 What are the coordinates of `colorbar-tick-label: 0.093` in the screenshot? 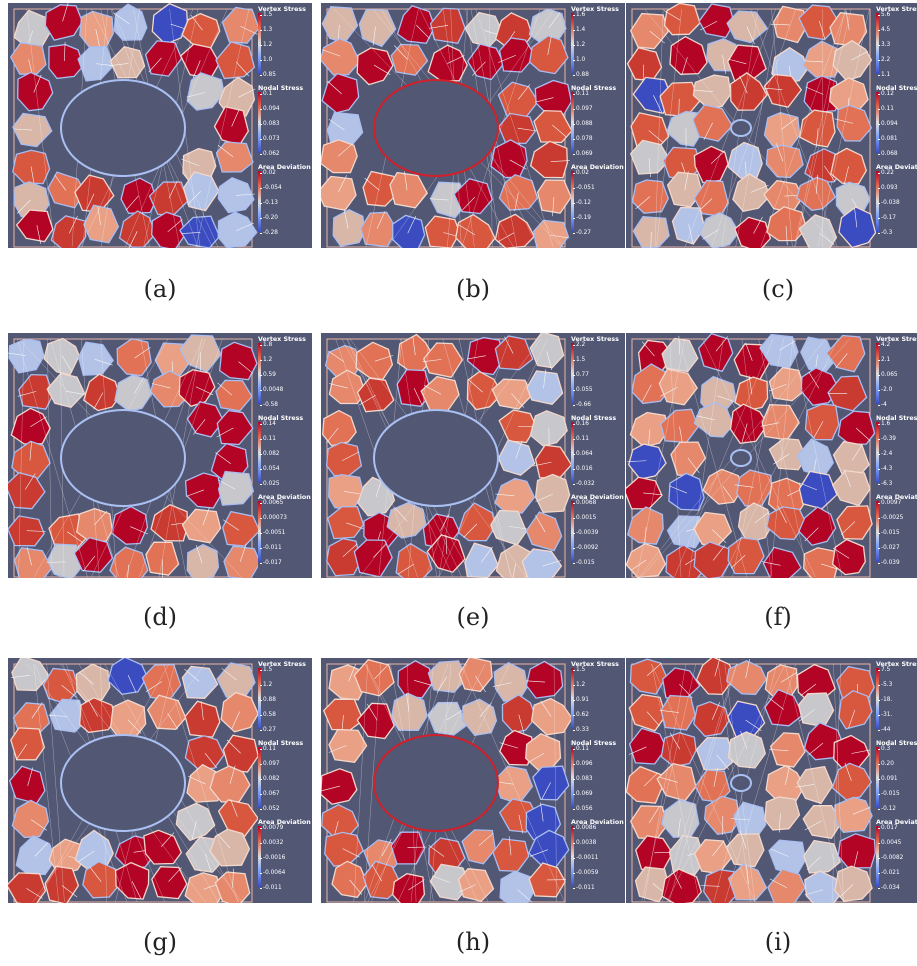 It's located at (888, 188).